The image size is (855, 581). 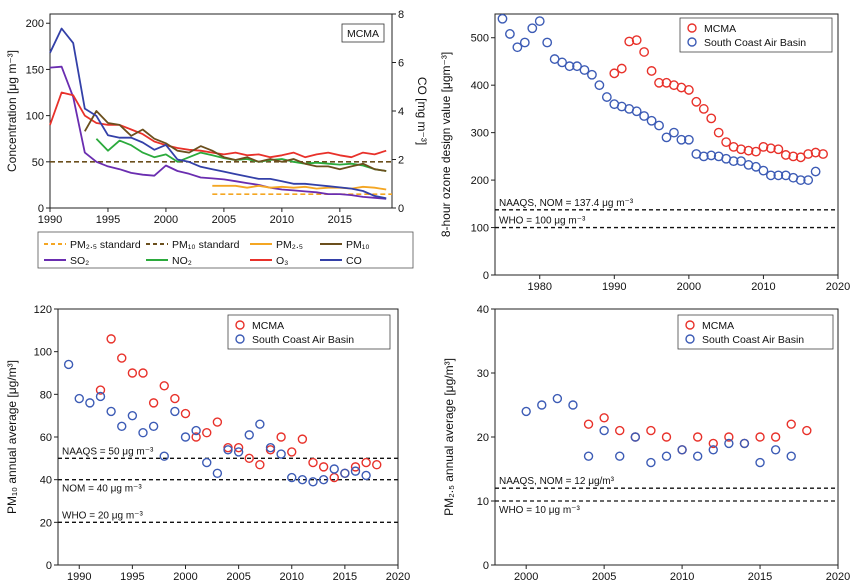 What do you see at coordinates (449, 437) in the screenshot?
I see `y-axis-label: PM₂.₅ annual average [μg/m³]` at bounding box center [449, 437].